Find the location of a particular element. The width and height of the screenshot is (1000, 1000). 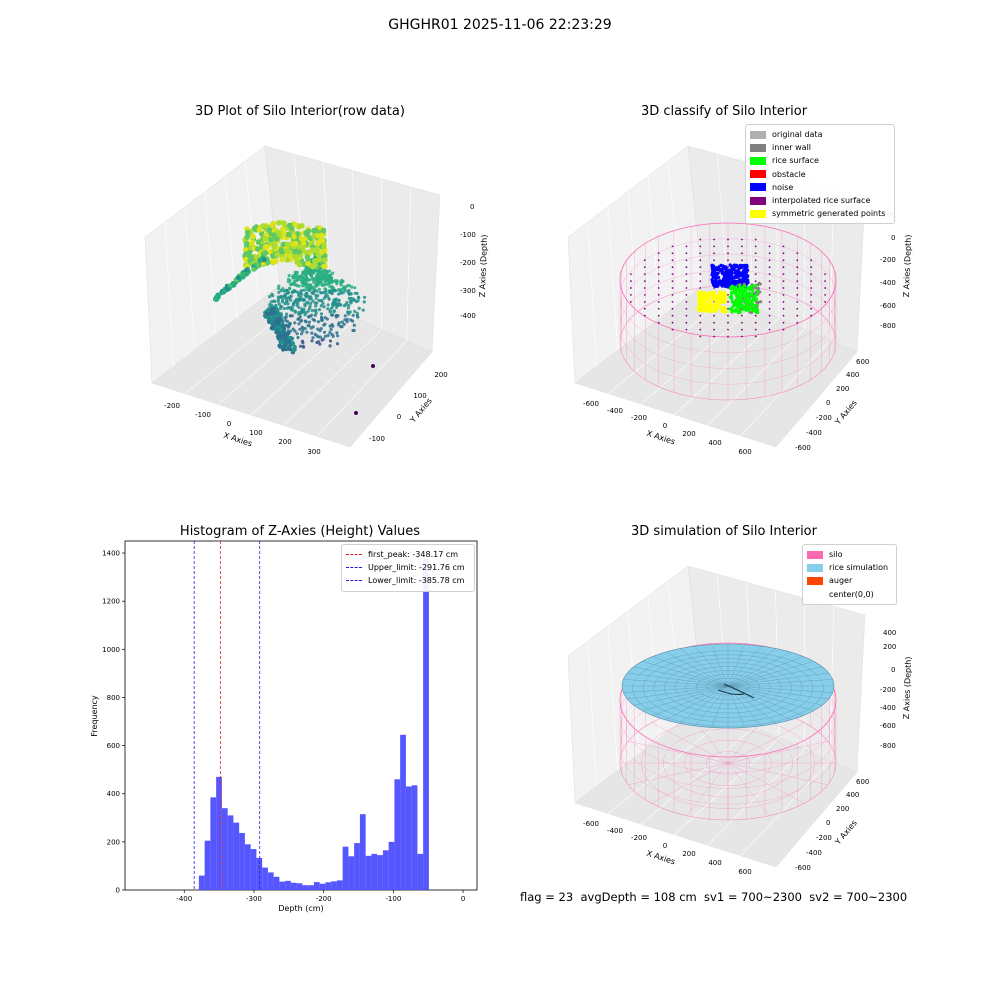

p4-x-label: X Axies is located at coordinates (660, 858).